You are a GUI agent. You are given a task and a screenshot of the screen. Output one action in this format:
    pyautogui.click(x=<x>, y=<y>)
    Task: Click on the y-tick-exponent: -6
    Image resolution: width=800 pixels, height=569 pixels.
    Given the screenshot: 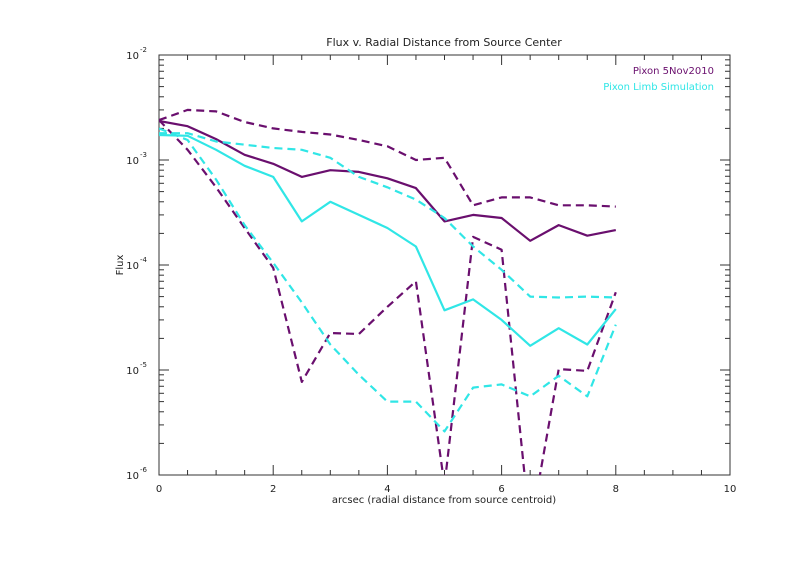 What is the action you would take?
    pyautogui.click(x=144, y=470)
    